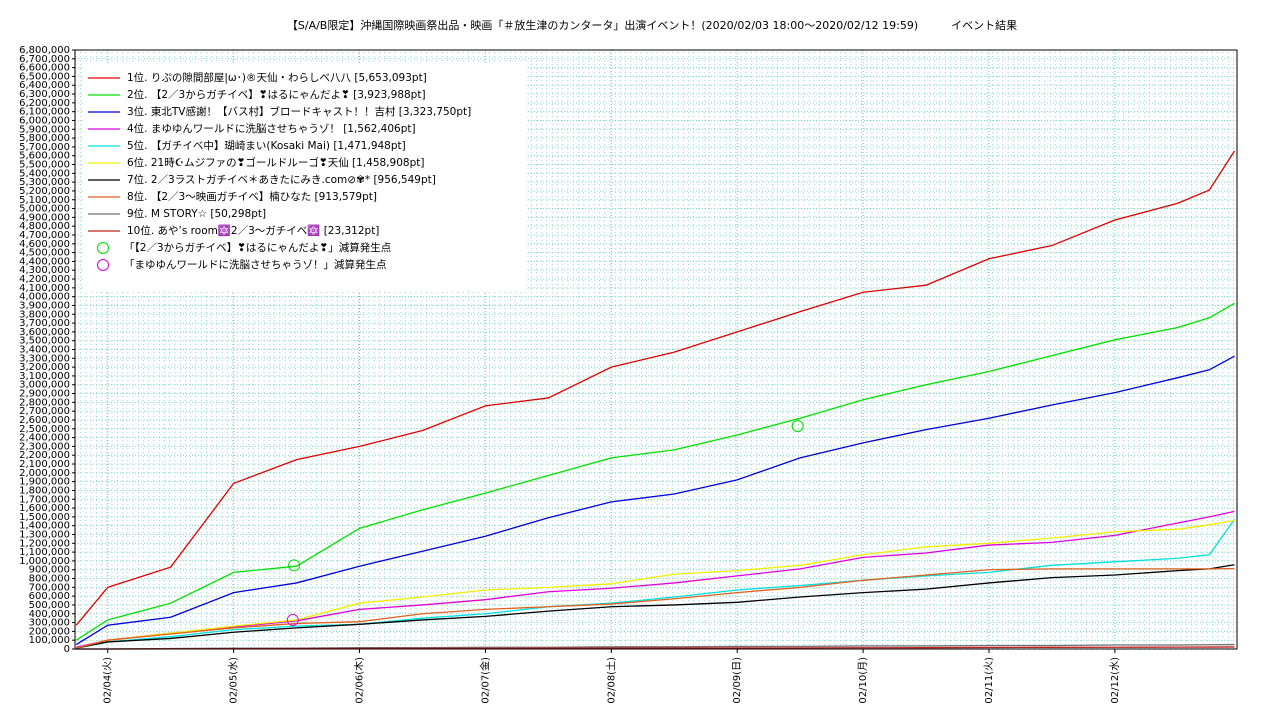  Describe the element at coordinates (44, 358) in the screenshot. I see `y-tick-label: 3,300,000` at that location.